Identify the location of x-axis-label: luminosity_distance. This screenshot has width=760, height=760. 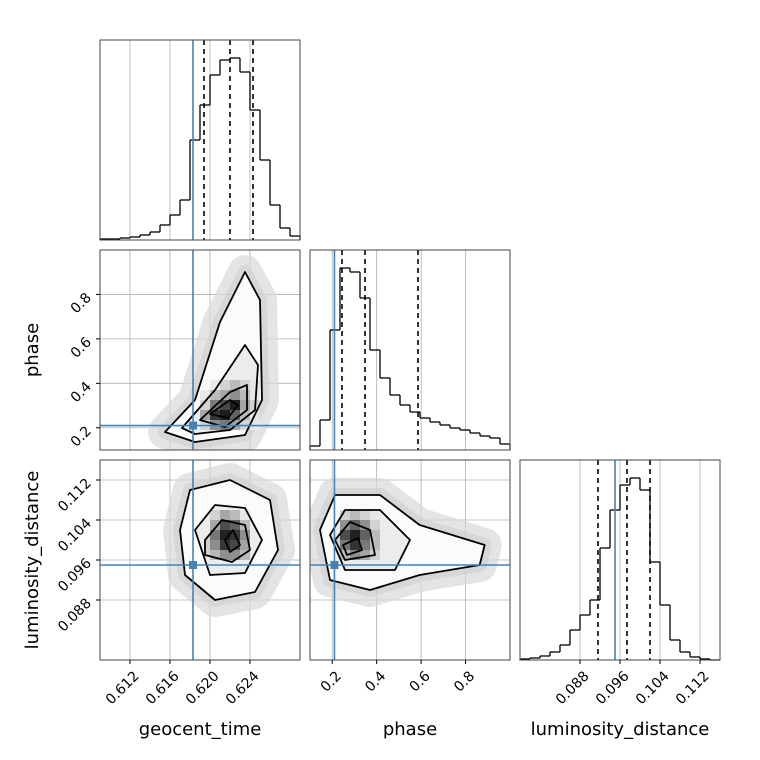
(620, 729).